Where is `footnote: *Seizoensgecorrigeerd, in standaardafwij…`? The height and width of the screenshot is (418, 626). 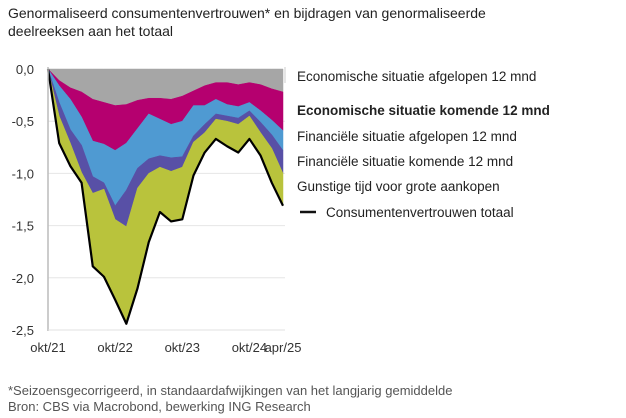 footnote: *Seizoensgecorrigeerd, in standaardafwij… is located at coordinates (230, 390).